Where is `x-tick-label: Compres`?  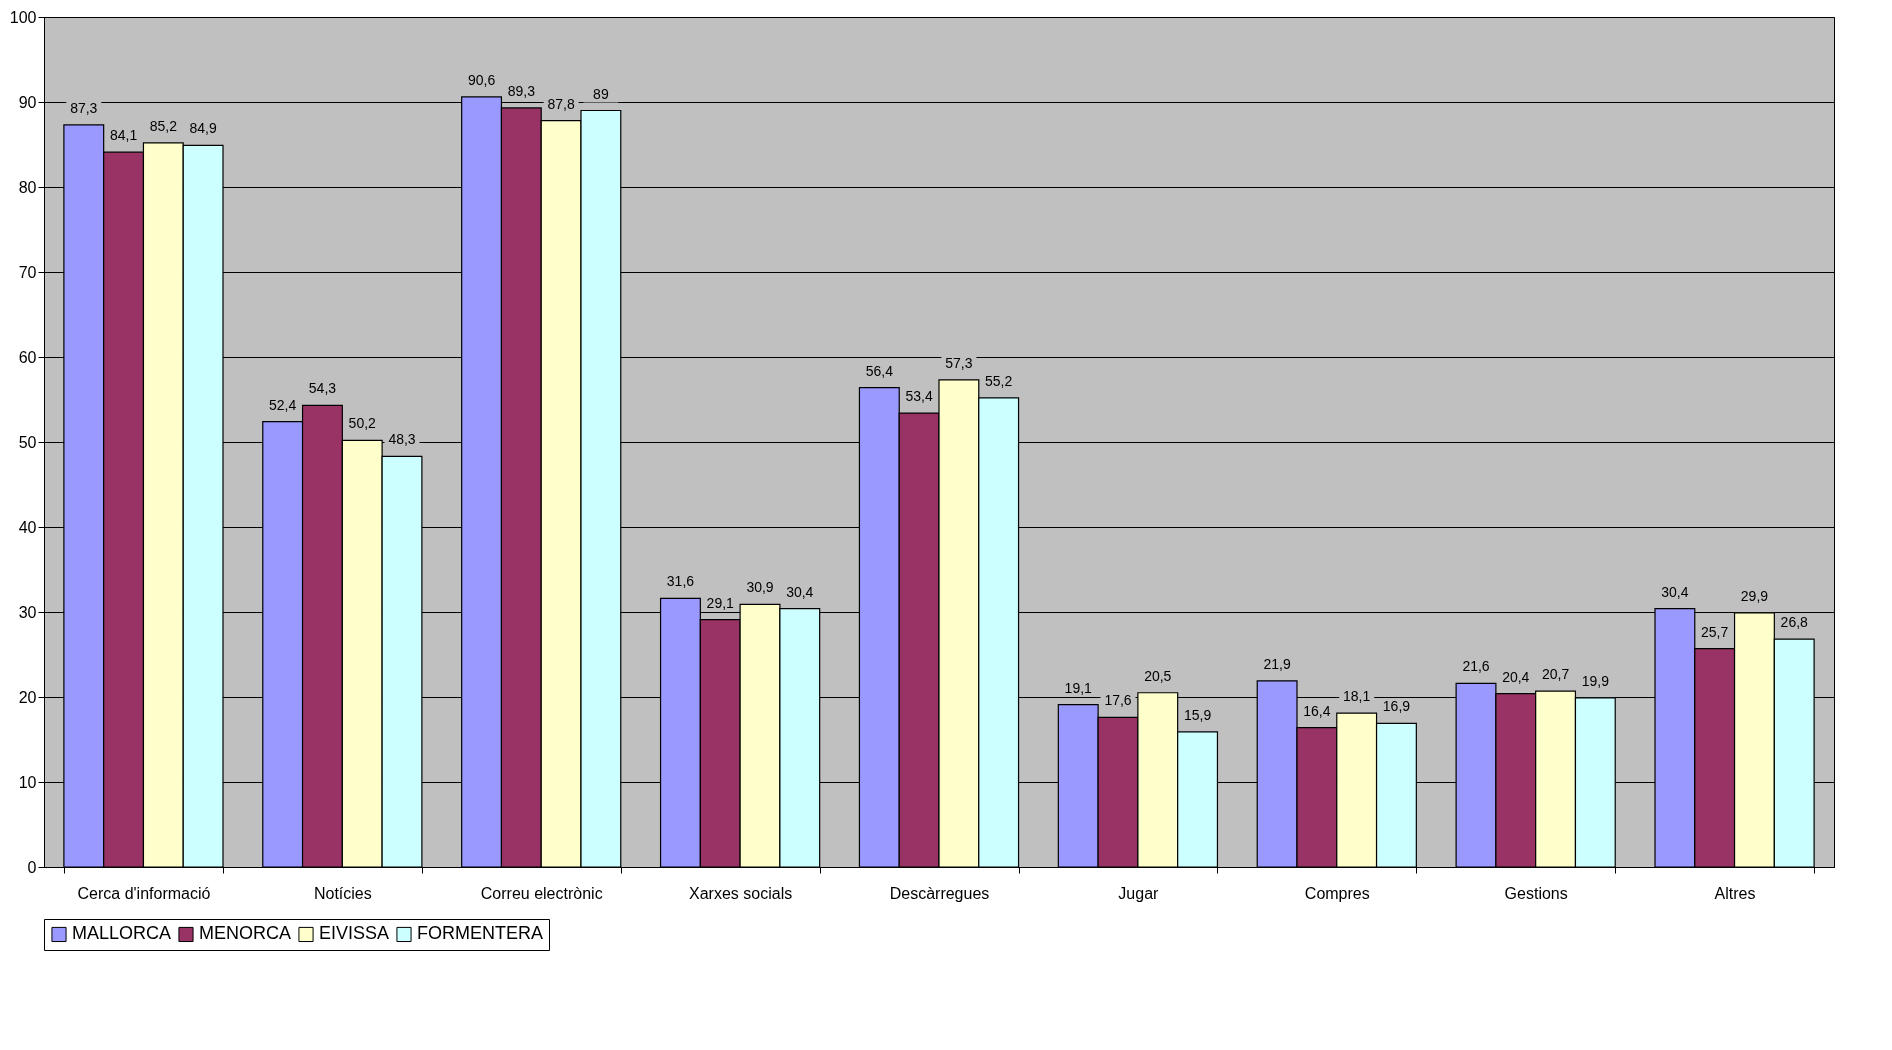 x-tick-label: Compres is located at coordinates (1337, 893).